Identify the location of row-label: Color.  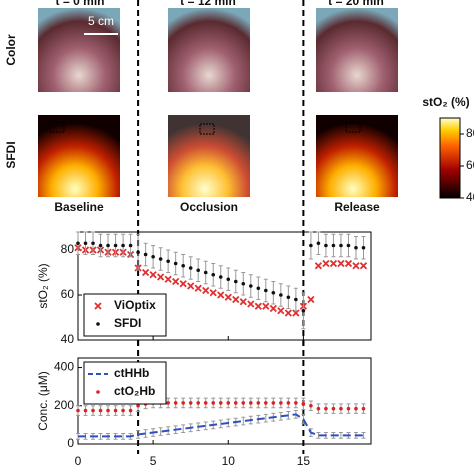
(11, 50).